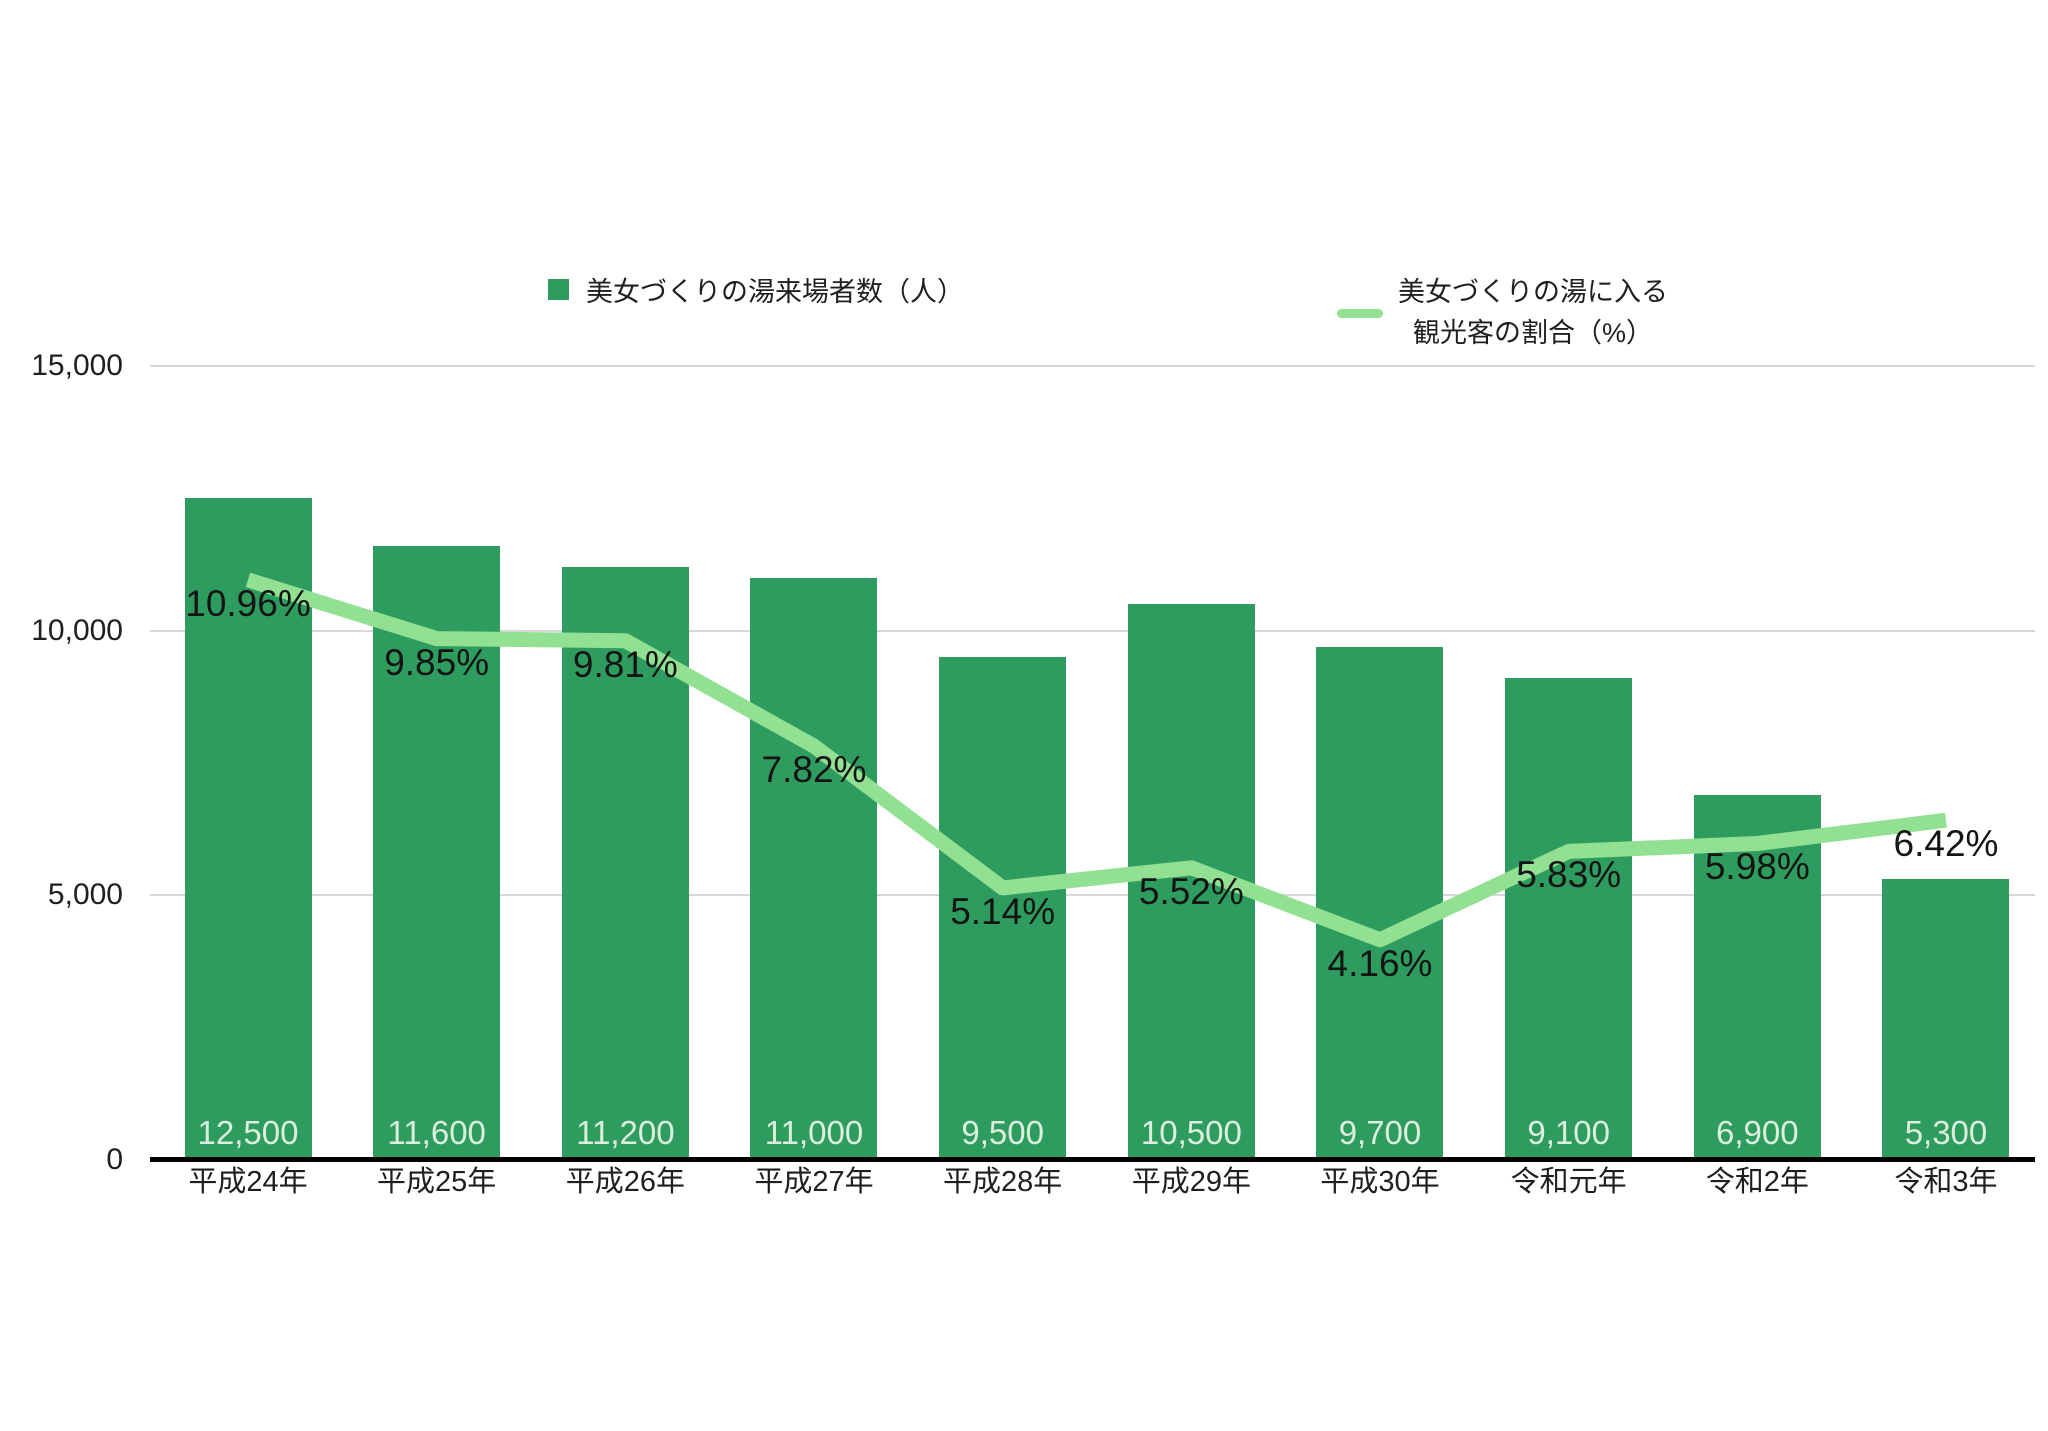 This screenshot has width=2048, height=1431. I want to click on bar-value-label: 9,700, so click(1380, 1132).